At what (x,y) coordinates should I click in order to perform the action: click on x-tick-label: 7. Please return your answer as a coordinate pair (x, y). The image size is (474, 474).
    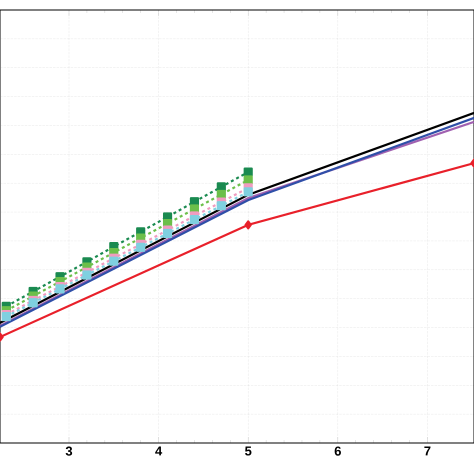
    Looking at the image, I should click on (427, 451).